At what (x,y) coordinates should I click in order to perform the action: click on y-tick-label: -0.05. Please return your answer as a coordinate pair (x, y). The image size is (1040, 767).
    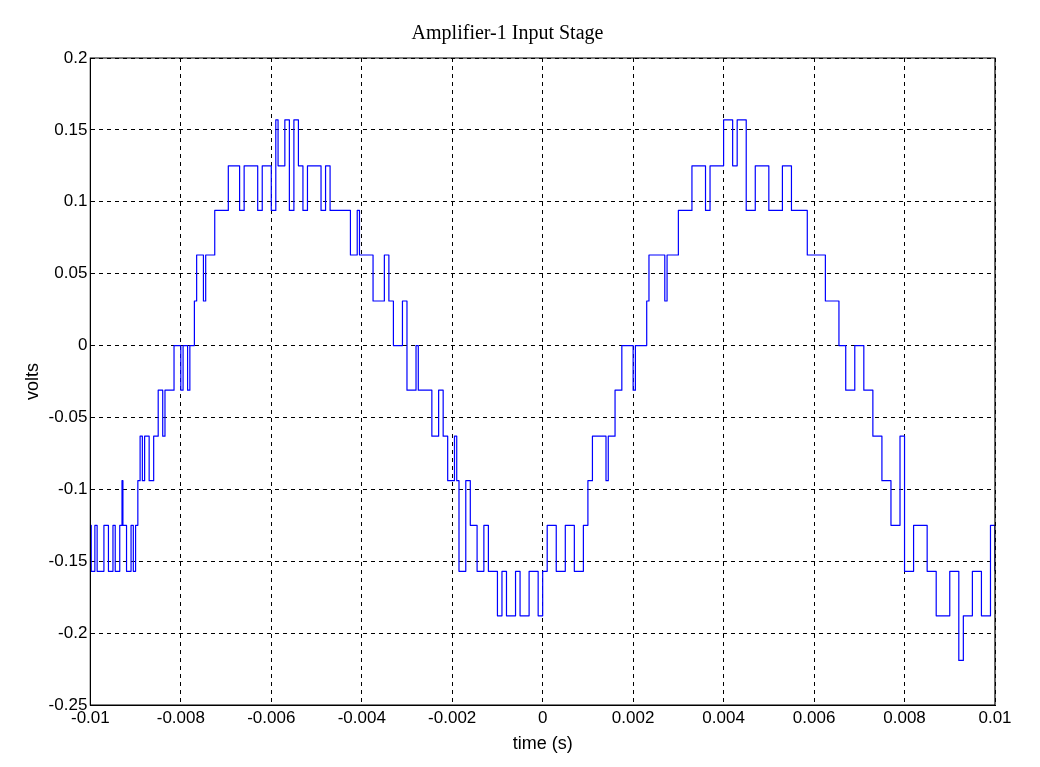
    Looking at the image, I should click on (68, 417).